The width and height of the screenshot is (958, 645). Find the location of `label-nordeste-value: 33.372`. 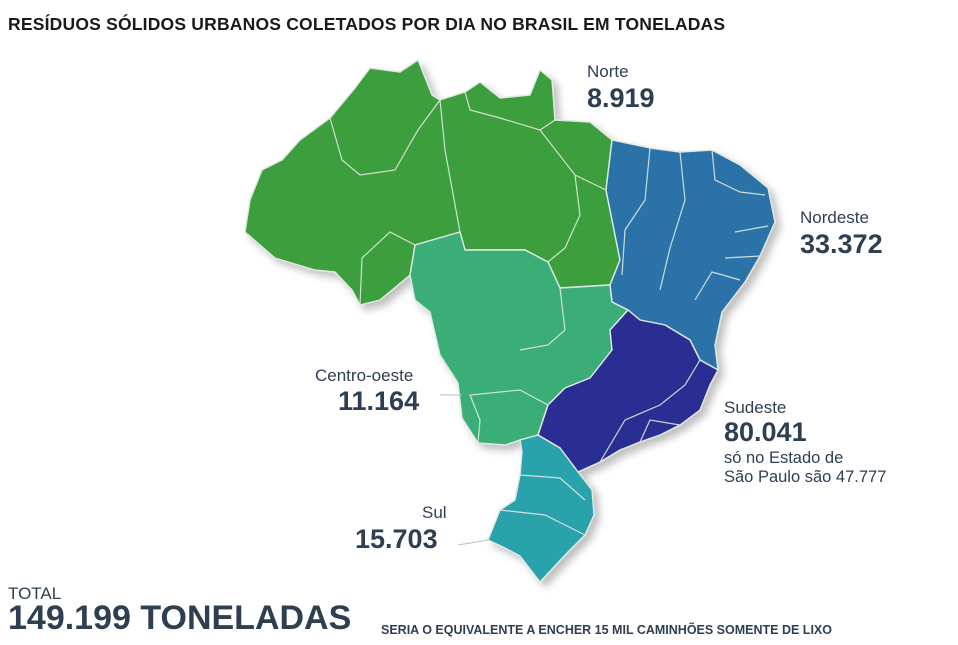

label-nordeste-value: 33.372 is located at coordinates (841, 244).